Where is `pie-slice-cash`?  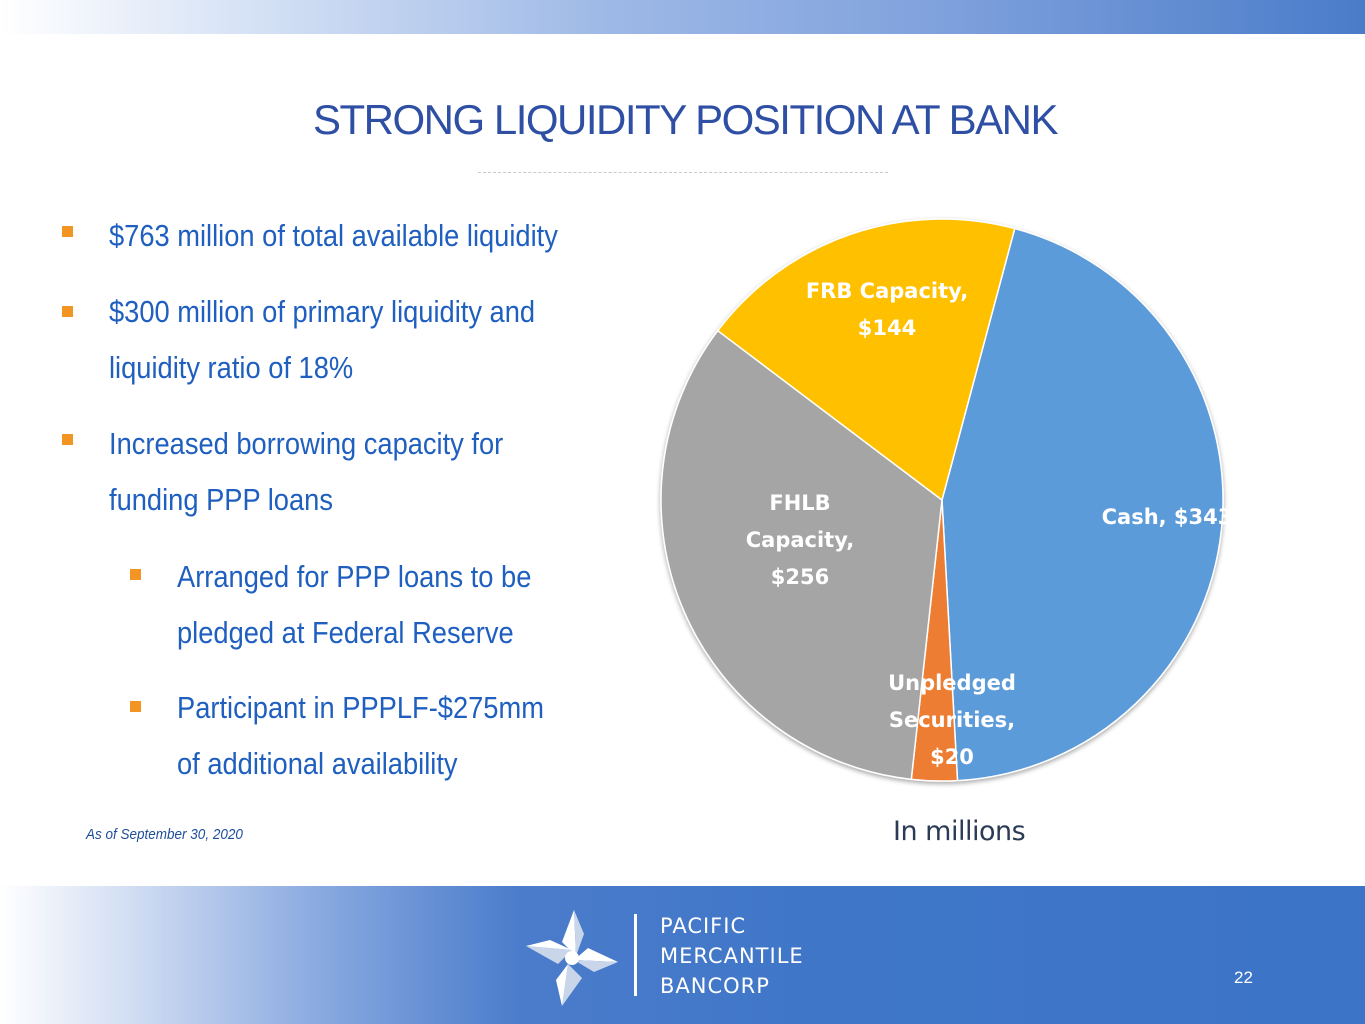
pie-slice-cash is located at coordinates (1082, 504).